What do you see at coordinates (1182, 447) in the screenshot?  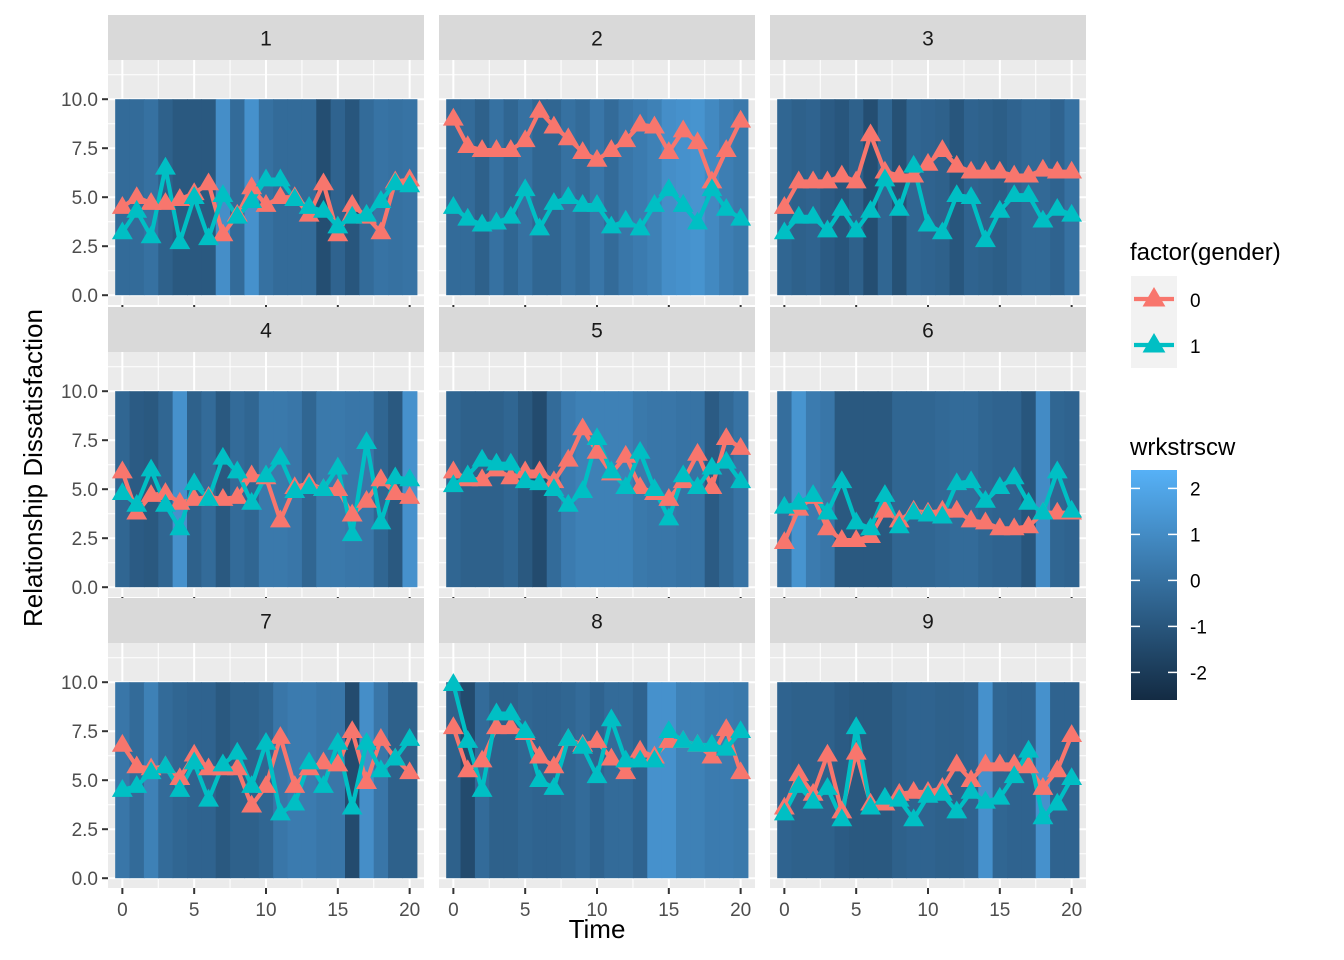 I see `legend-wrkstrscw-title: wrkstrscw` at bounding box center [1182, 447].